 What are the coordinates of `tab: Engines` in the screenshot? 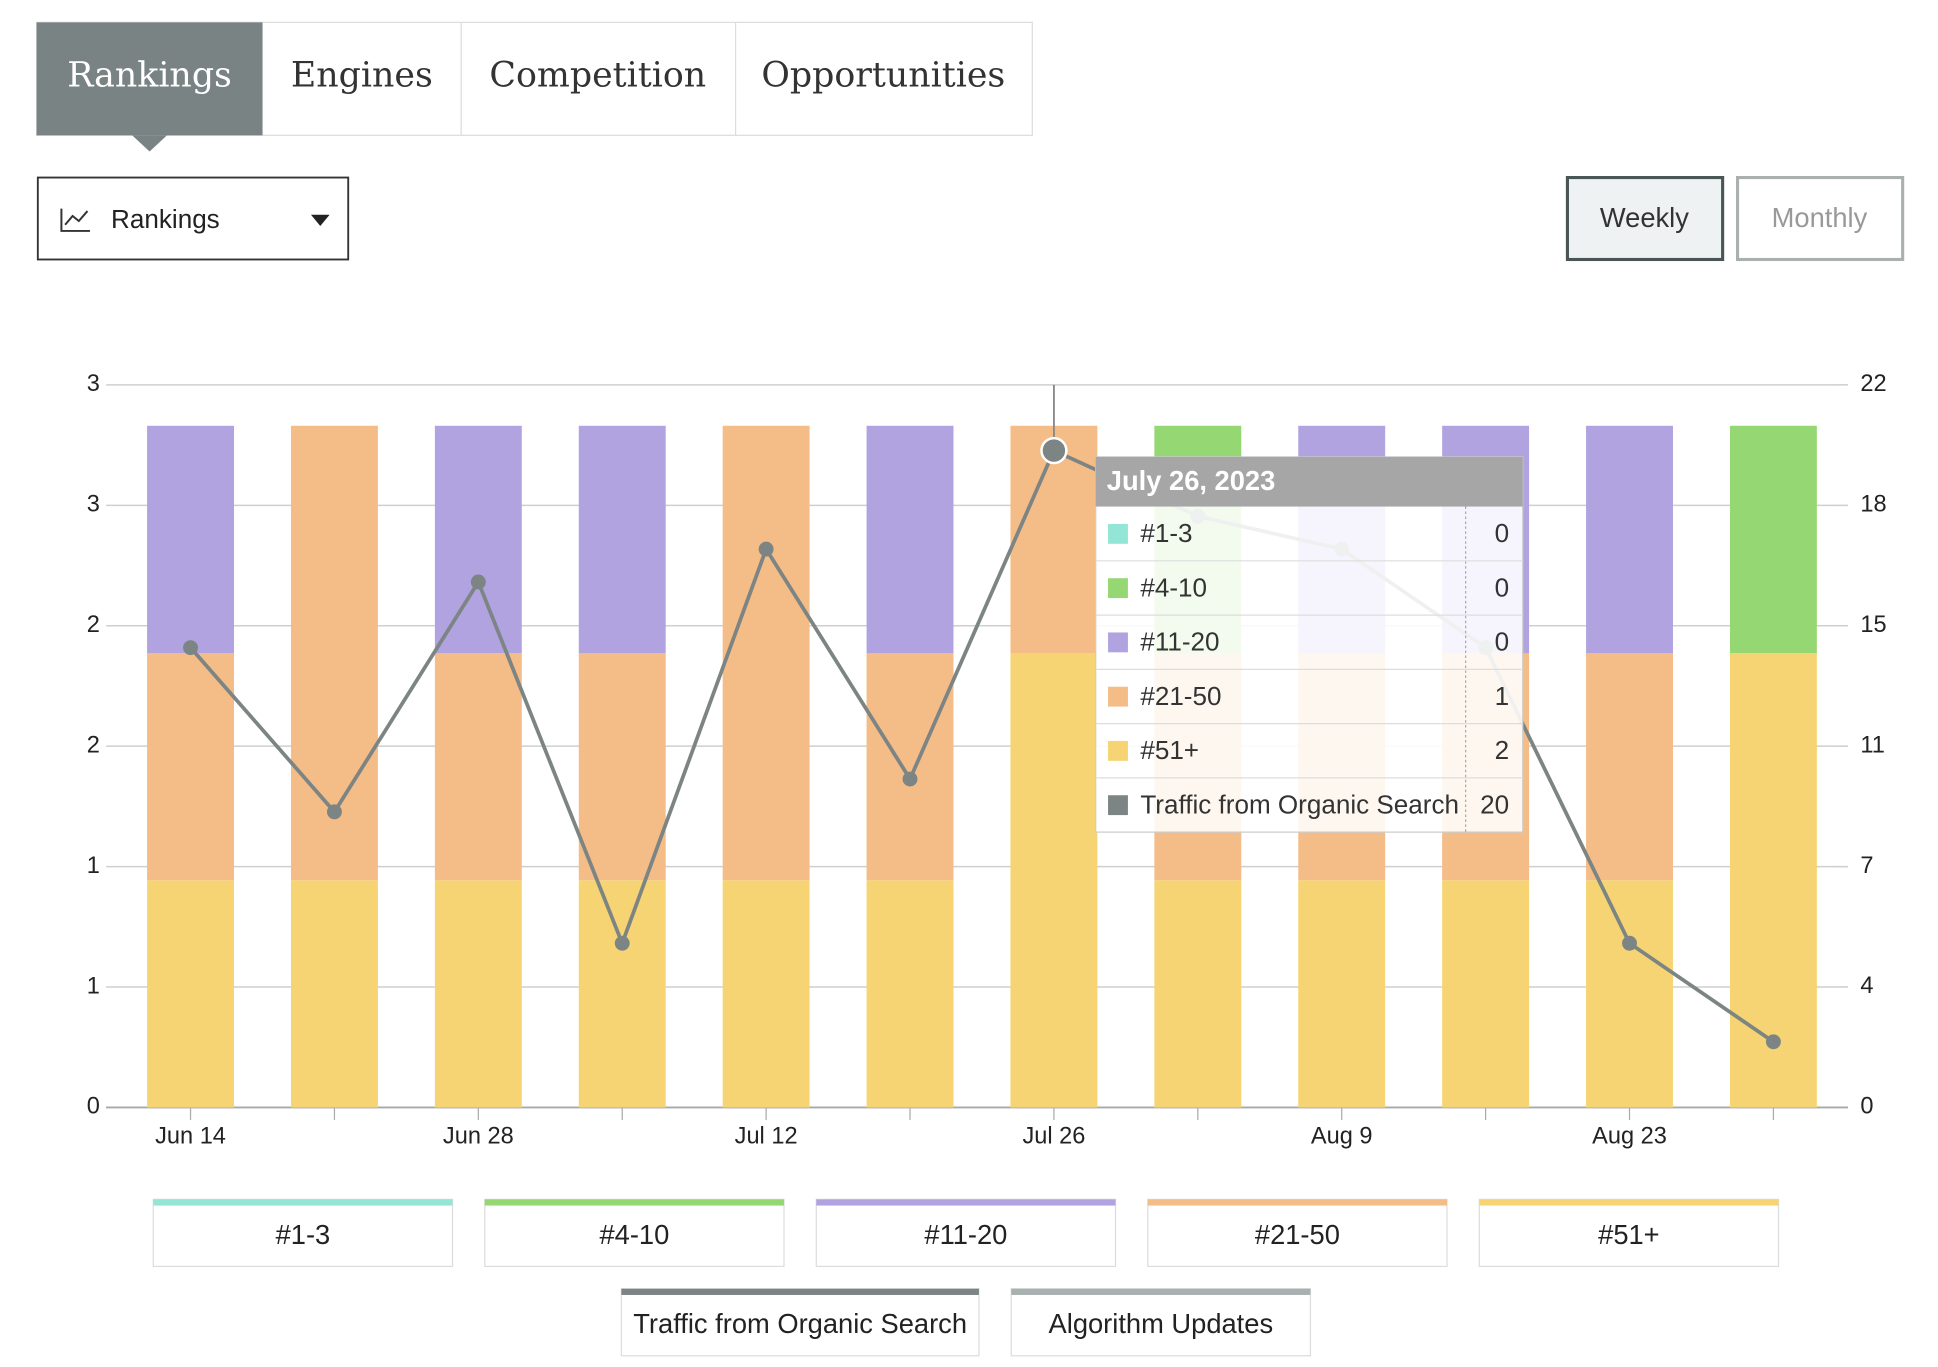 It's located at (362, 75).